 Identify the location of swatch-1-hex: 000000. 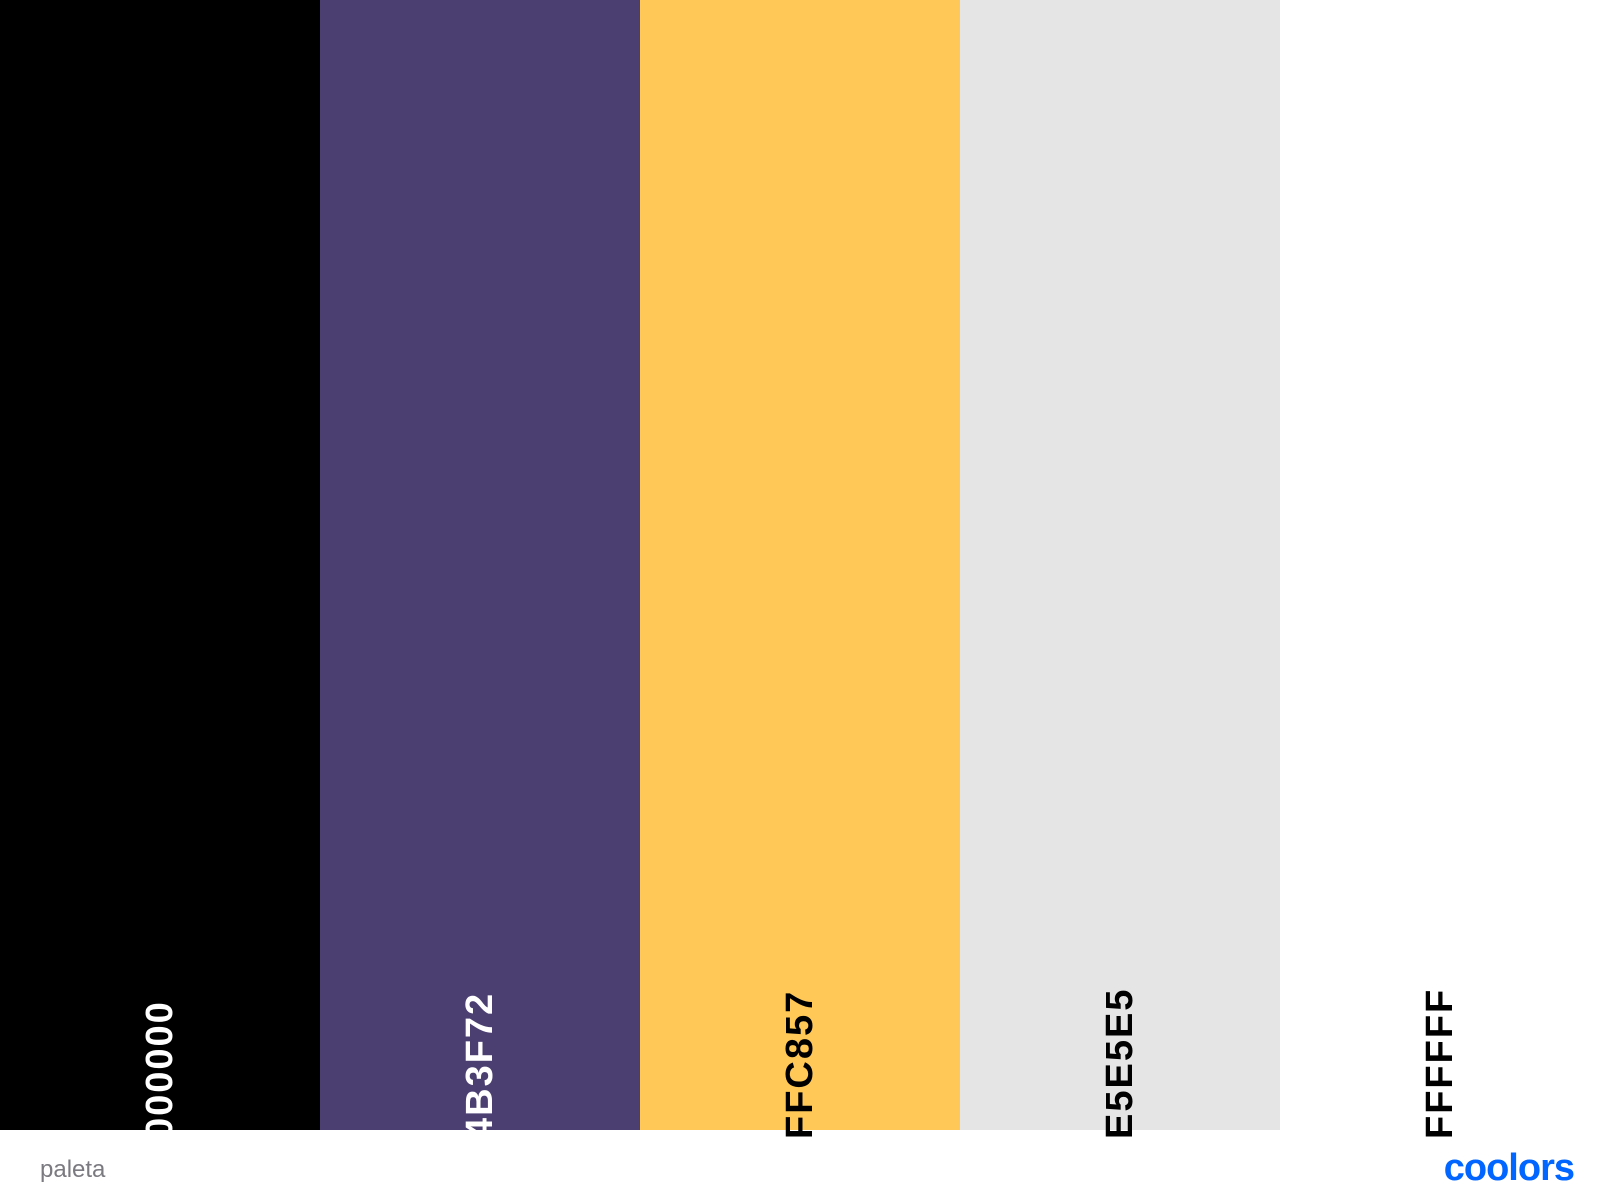
(160, 1069).